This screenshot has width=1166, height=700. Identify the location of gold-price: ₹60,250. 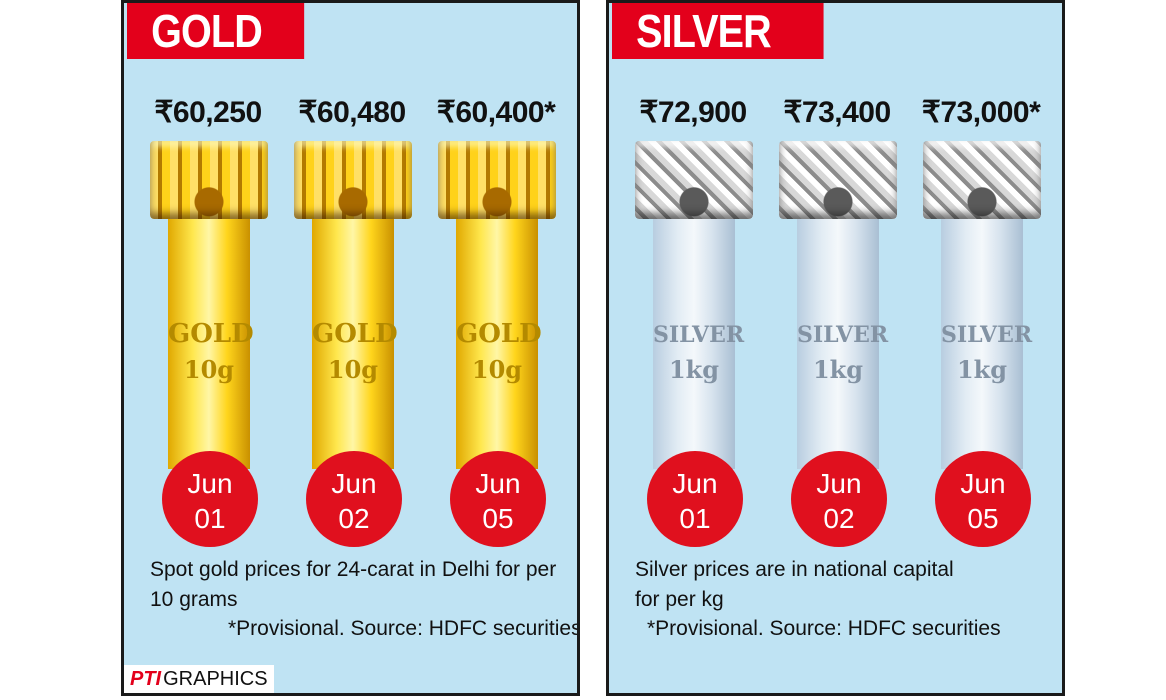
(208, 112).